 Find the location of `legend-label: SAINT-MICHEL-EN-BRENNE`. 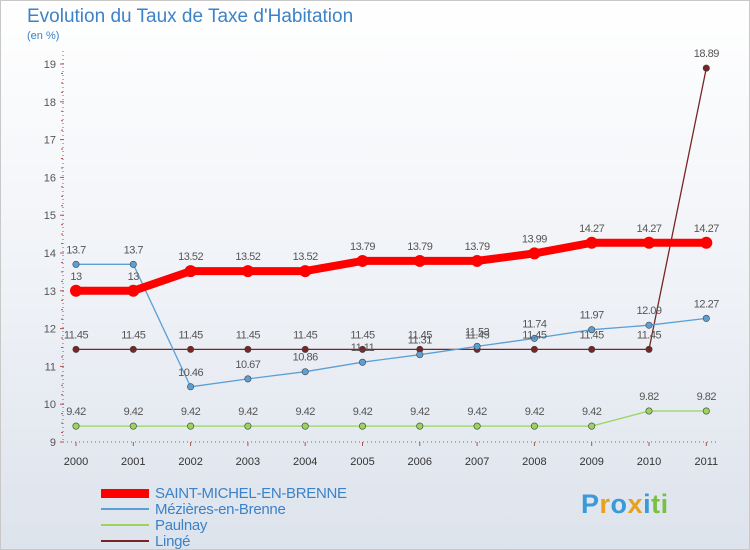

legend-label: SAINT-MICHEL-EN-BRENNE is located at coordinates (251, 493).